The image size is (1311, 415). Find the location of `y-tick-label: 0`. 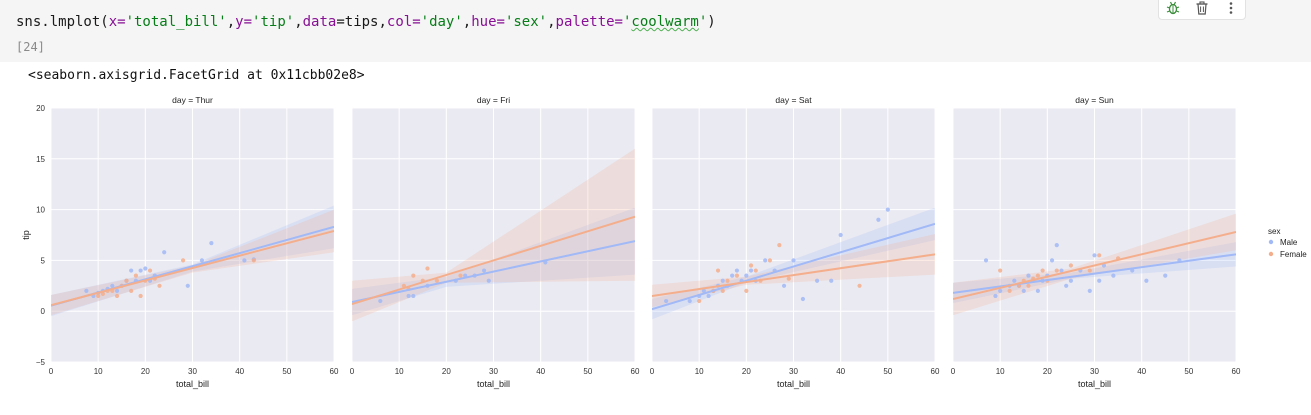

y-tick-label: 0 is located at coordinates (43, 311).